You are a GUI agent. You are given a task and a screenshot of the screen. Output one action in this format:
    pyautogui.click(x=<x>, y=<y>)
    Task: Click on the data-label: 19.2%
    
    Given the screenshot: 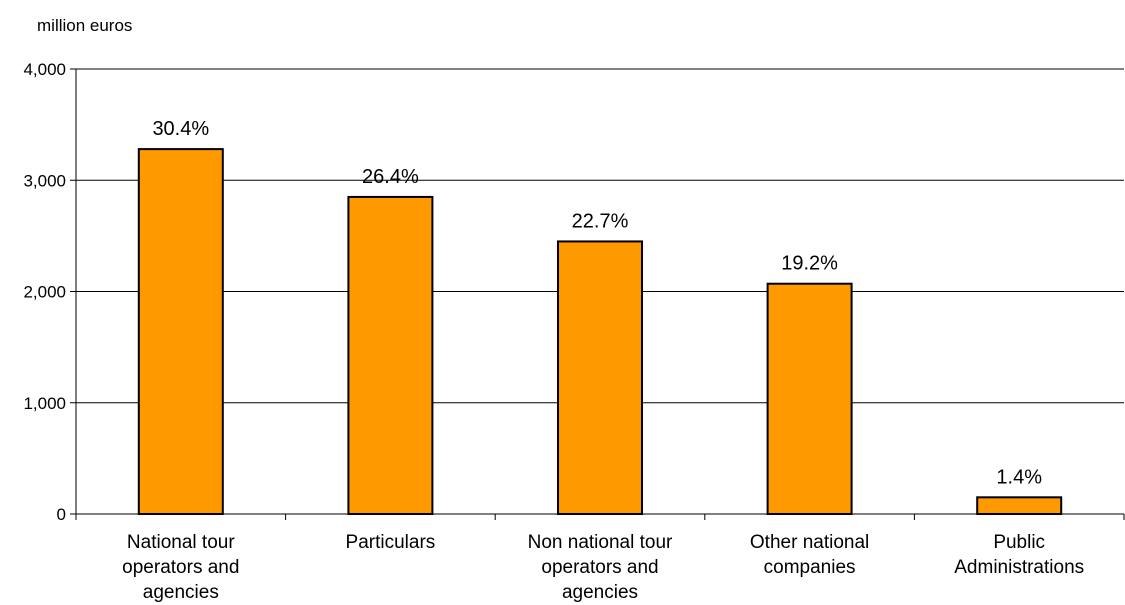 What is the action you would take?
    pyautogui.click(x=809, y=264)
    